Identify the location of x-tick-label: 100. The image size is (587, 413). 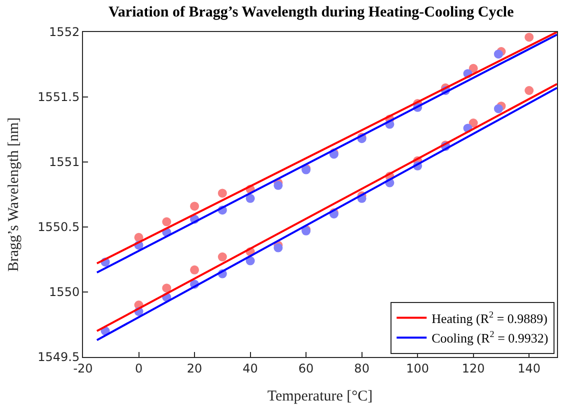
(418, 368).